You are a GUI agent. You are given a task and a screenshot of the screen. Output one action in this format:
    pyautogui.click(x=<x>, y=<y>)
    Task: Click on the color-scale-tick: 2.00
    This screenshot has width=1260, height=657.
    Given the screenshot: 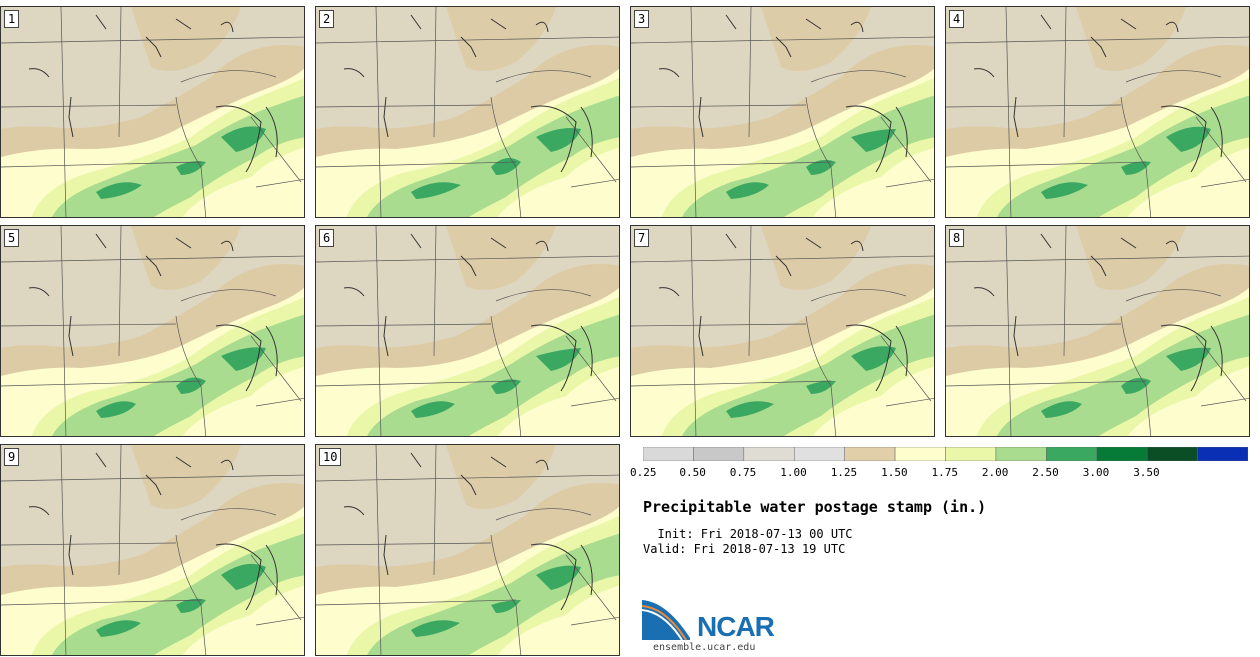 What is the action you would take?
    pyautogui.click(x=995, y=472)
    